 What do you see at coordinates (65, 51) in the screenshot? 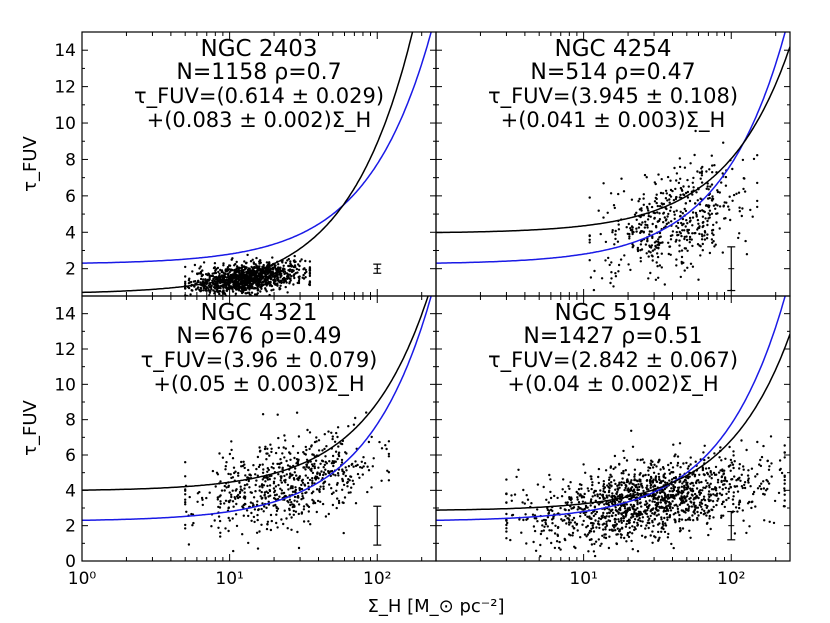
I see `y-tick-label: 14` at bounding box center [65, 51].